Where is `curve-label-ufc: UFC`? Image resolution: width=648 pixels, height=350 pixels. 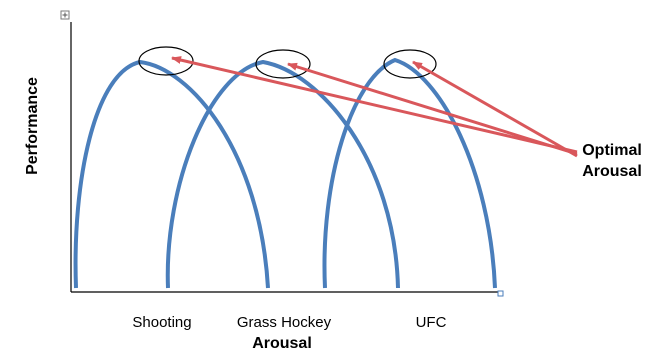 curve-label-ufc: UFC is located at coordinates (431, 322).